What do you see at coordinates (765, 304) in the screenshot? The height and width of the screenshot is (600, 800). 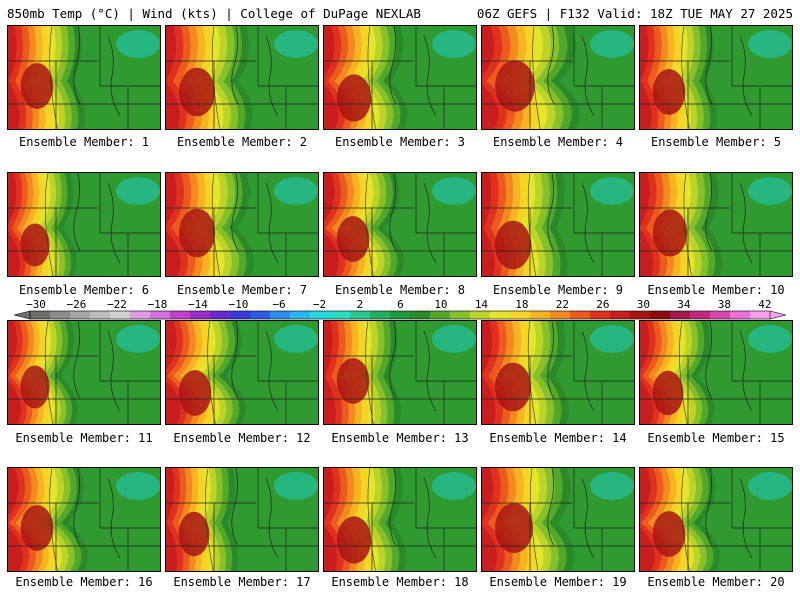 I see `colorbar-tick-label: 42` at bounding box center [765, 304].